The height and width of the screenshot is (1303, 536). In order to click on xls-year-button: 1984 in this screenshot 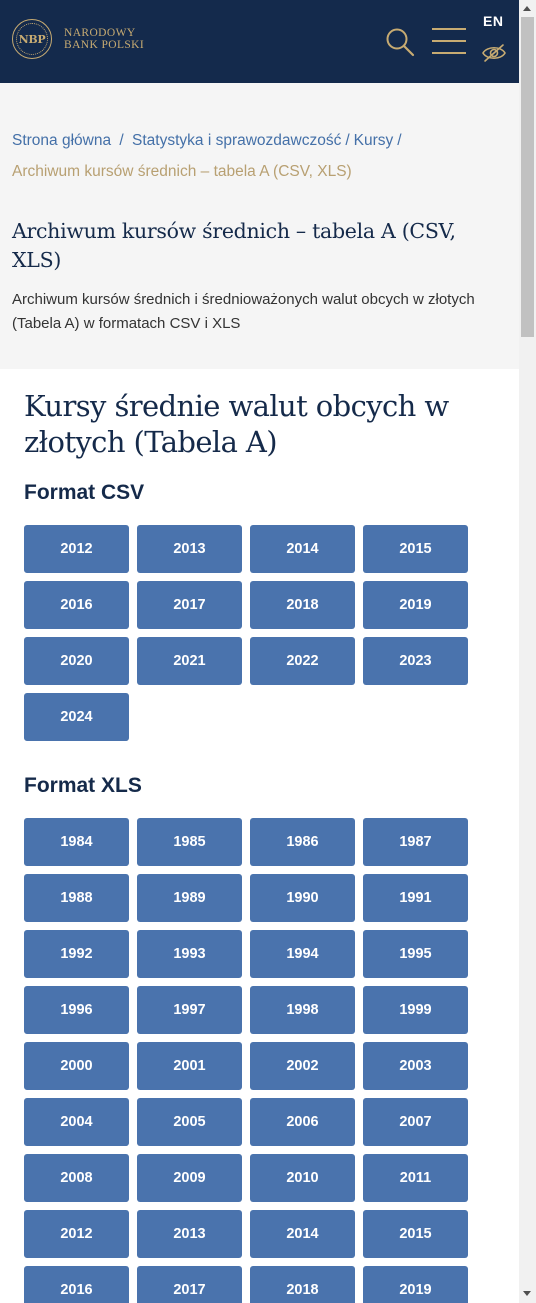, I will do `click(76, 842)`.